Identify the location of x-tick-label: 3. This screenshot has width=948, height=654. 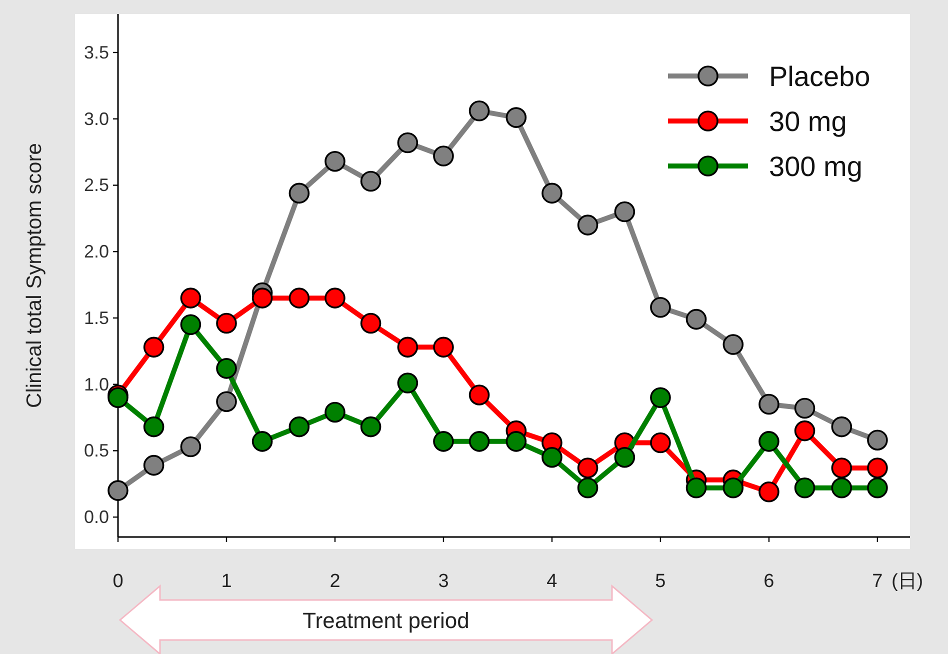
(443, 581).